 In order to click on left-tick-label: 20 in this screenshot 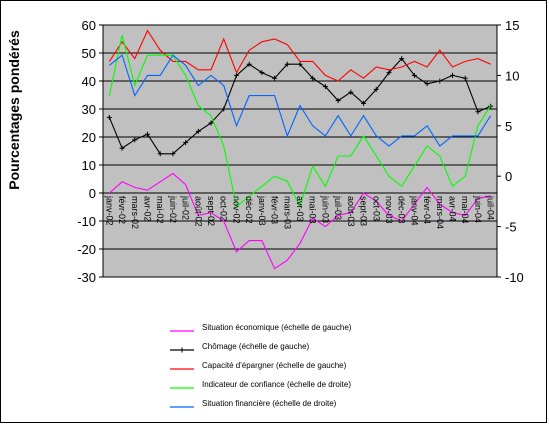, I will do `click(89, 137)`.